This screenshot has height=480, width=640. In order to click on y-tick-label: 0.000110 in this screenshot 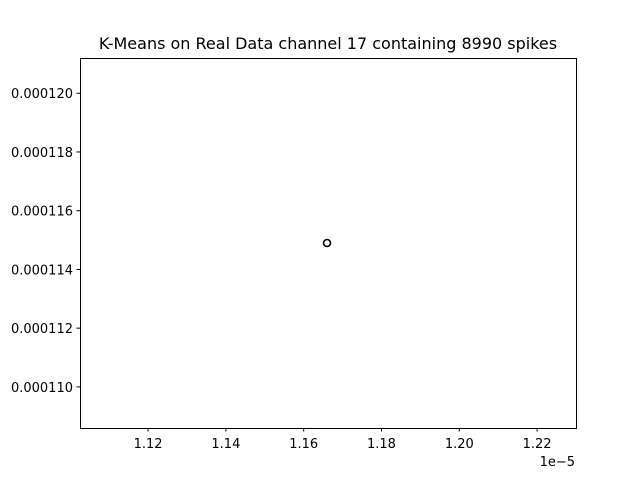, I will do `click(42, 388)`.